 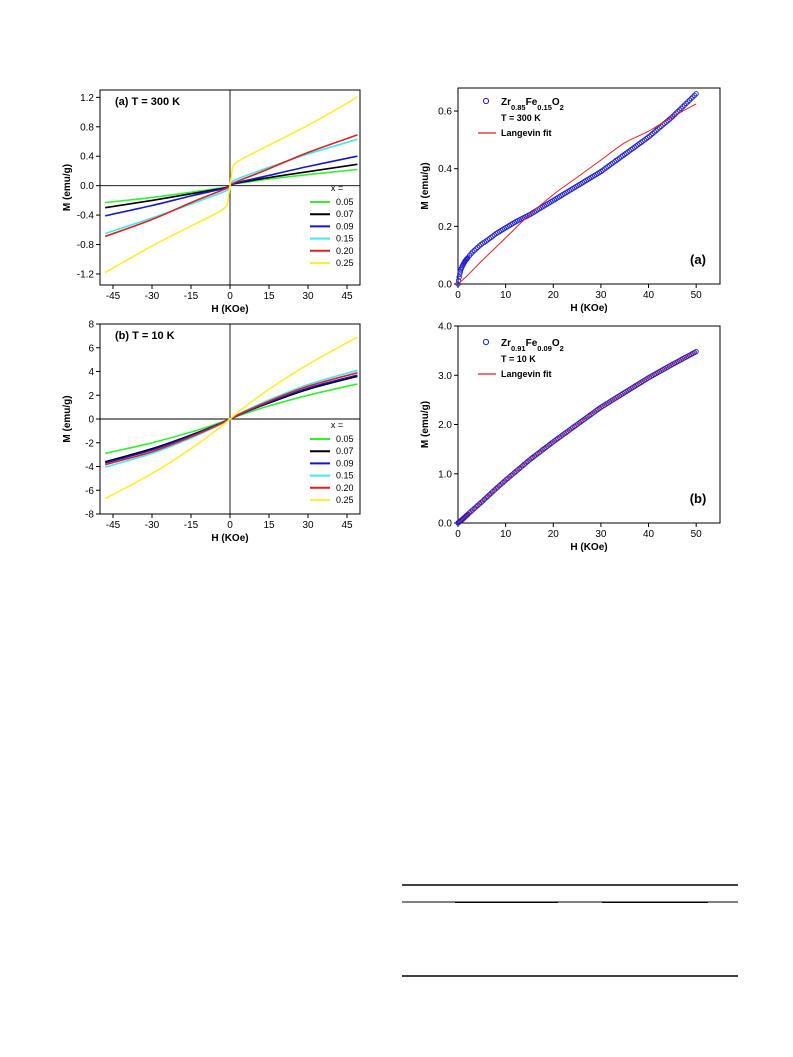 I want to click on legend-label-fit: Langevin fit, so click(x=526, y=133).